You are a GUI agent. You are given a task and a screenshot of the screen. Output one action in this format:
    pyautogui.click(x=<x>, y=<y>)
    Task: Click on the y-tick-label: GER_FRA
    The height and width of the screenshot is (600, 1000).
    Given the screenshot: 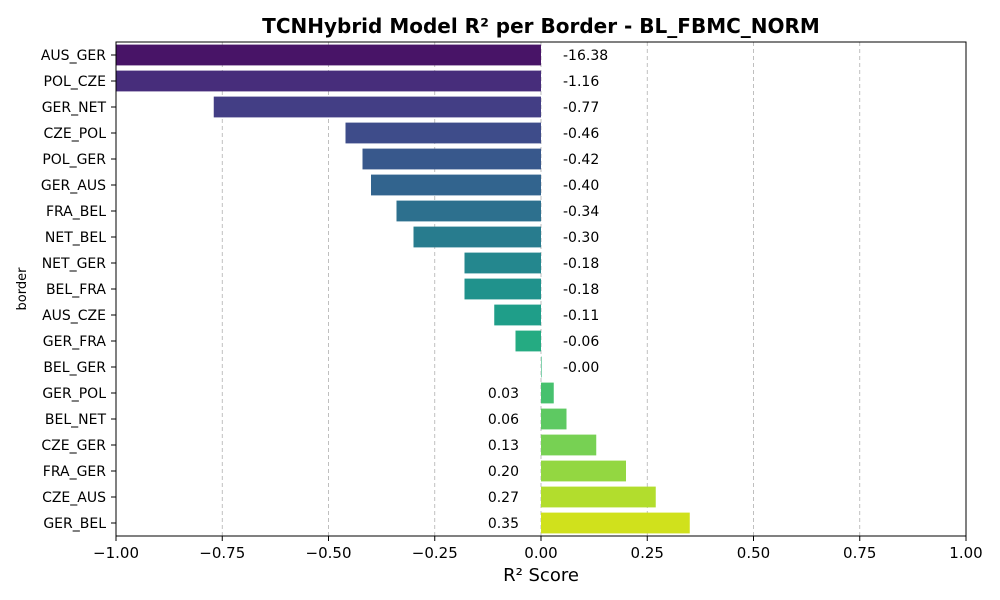 What is the action you would take?
    pyautogui.click(x=75, y=342)
    